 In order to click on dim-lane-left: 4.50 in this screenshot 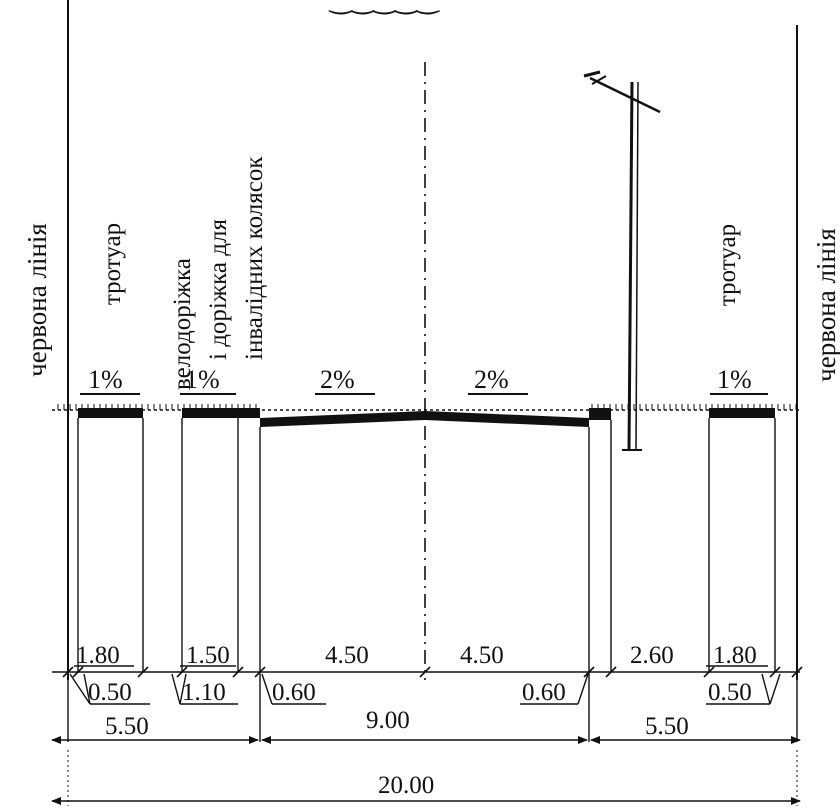, I will do `click(347, 655)`.